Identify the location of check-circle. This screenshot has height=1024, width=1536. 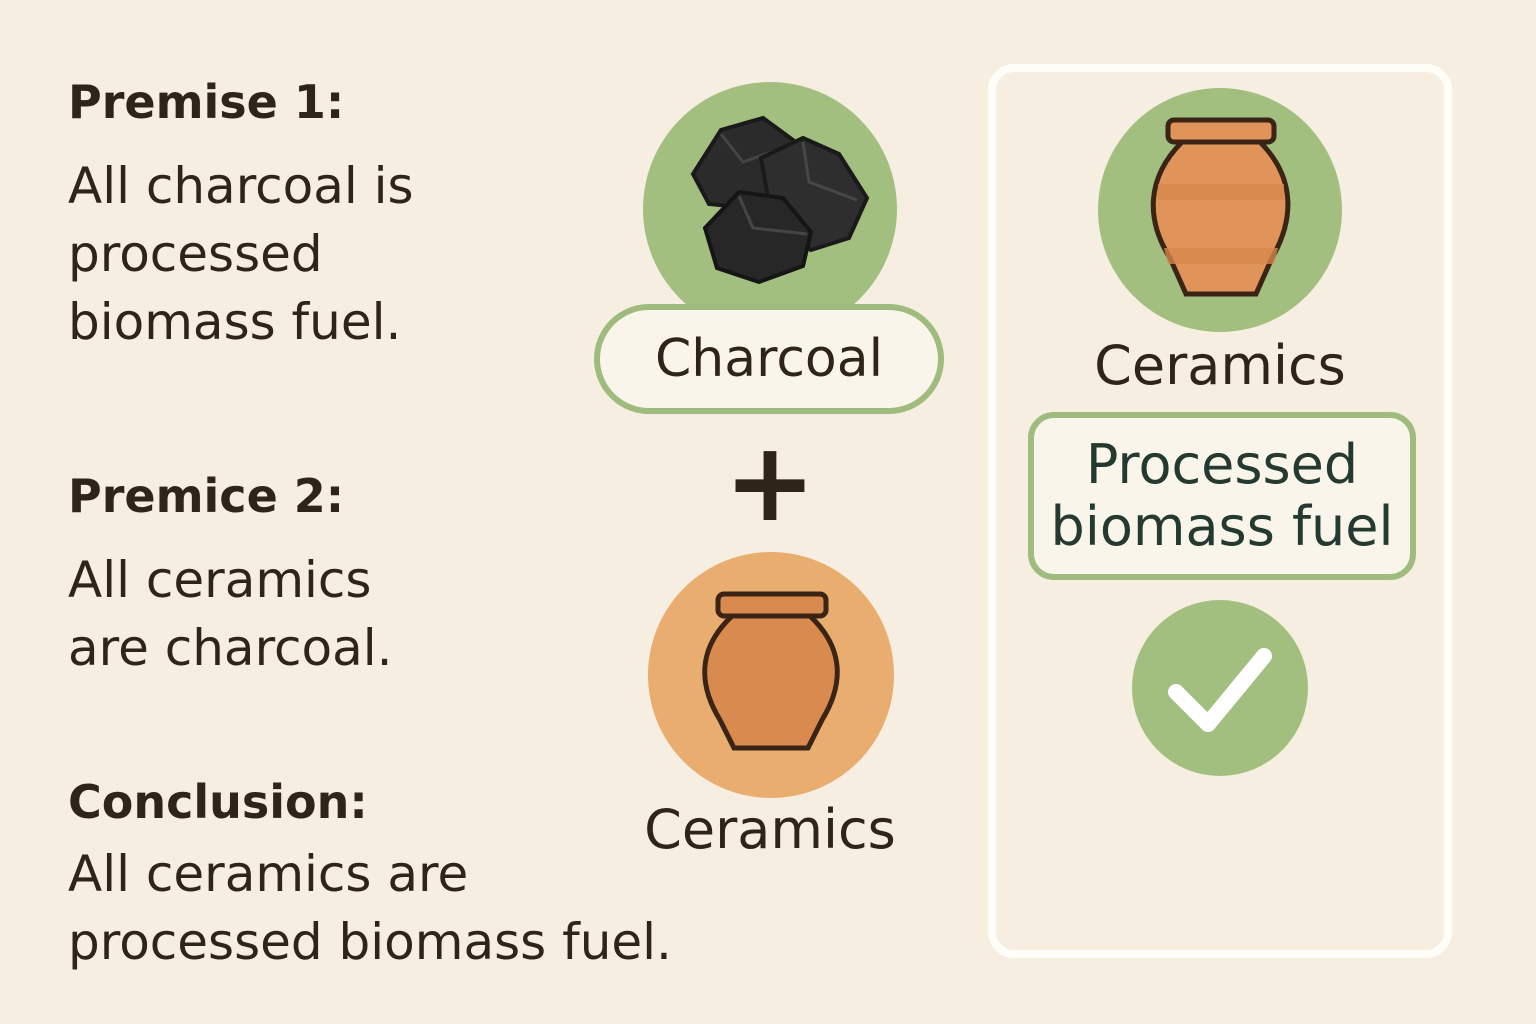
(1220, 688).